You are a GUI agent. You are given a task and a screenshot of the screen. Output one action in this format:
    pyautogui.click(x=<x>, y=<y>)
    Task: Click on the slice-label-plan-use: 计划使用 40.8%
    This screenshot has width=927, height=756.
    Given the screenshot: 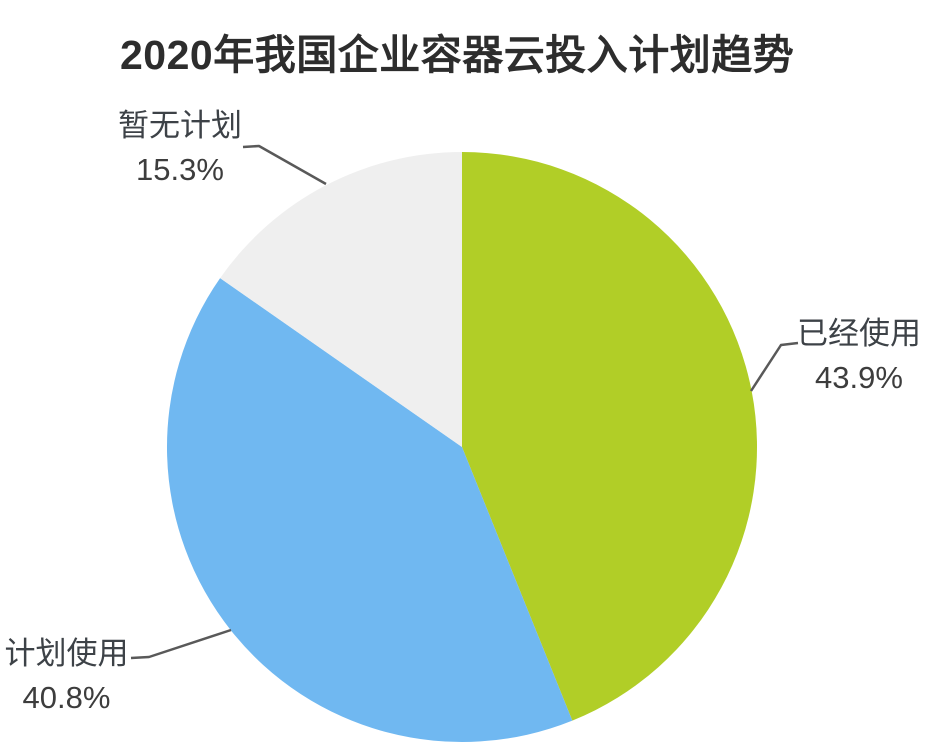 What is the action you would take?
    pyautogui.click(x=66, y=676)
    